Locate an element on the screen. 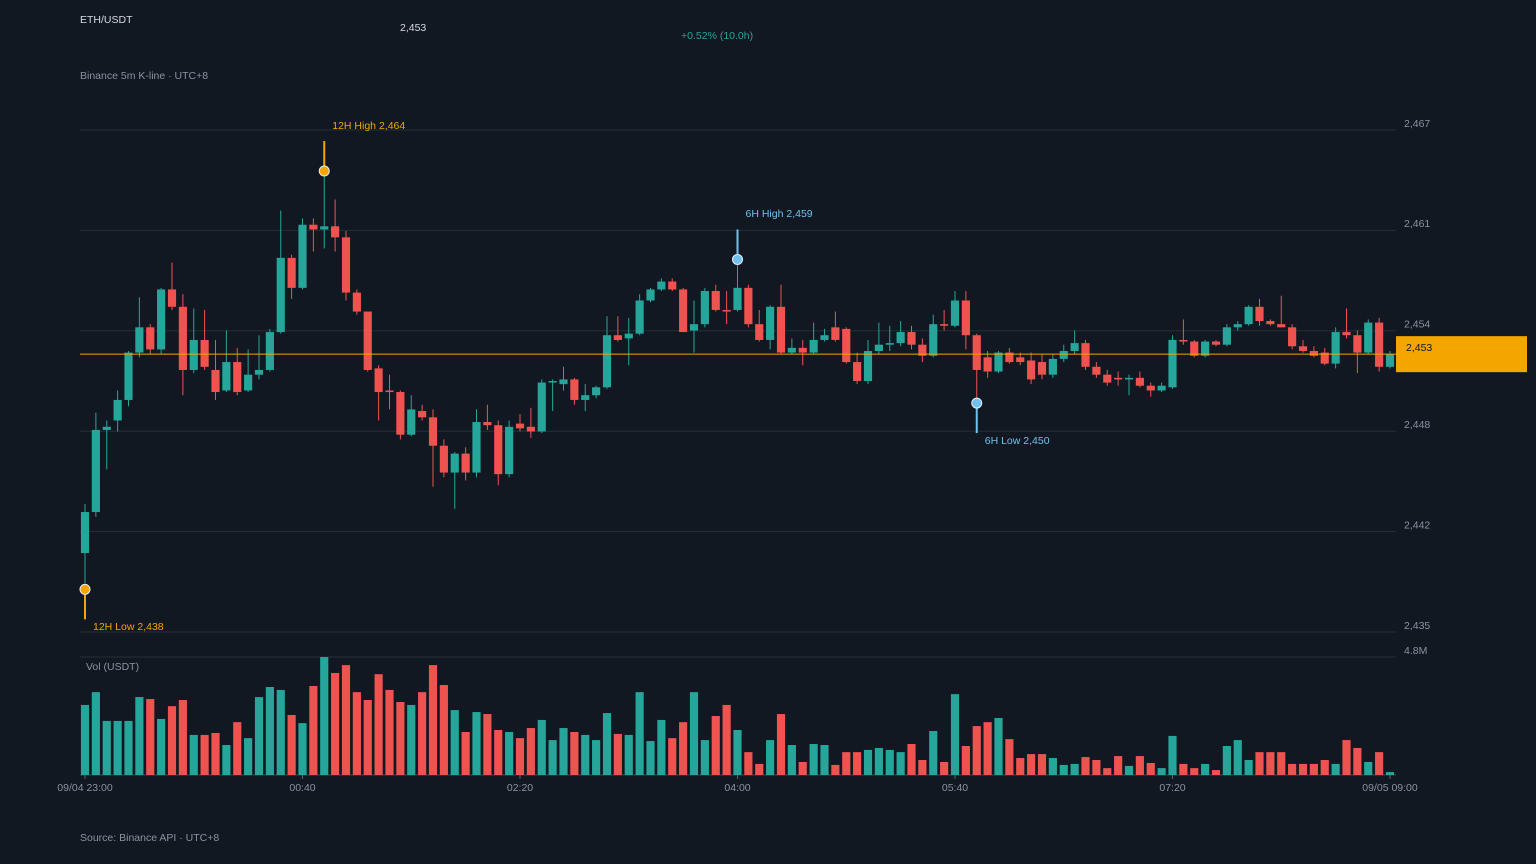 The height and width of the screenshot is (864, 1536). y-tick-label: 2,467 is located at coordinates (1417, 124).